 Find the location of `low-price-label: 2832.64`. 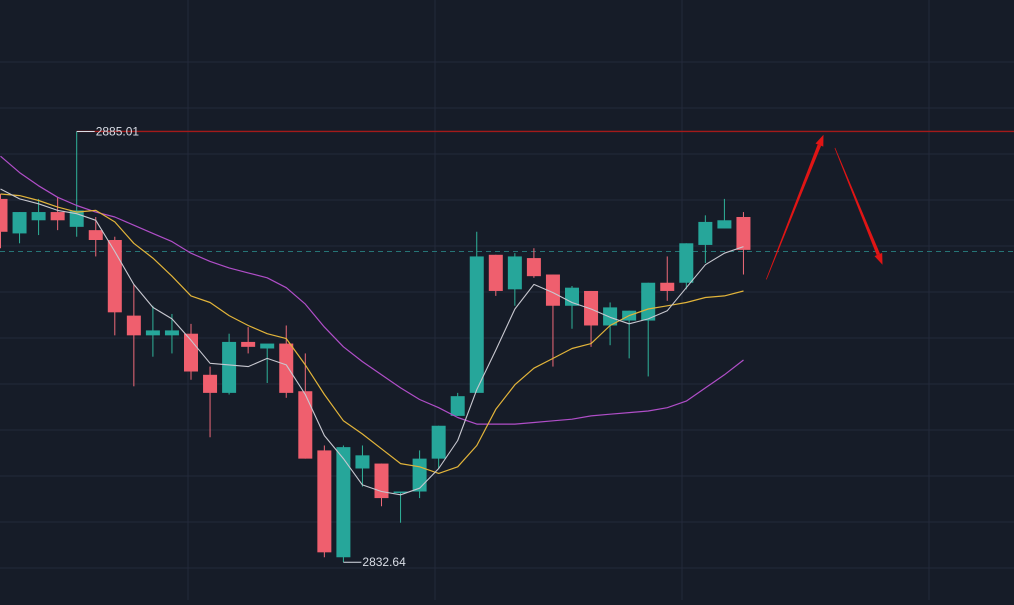

low-price-label: 2832.64 is located at coordinates (384, 562).